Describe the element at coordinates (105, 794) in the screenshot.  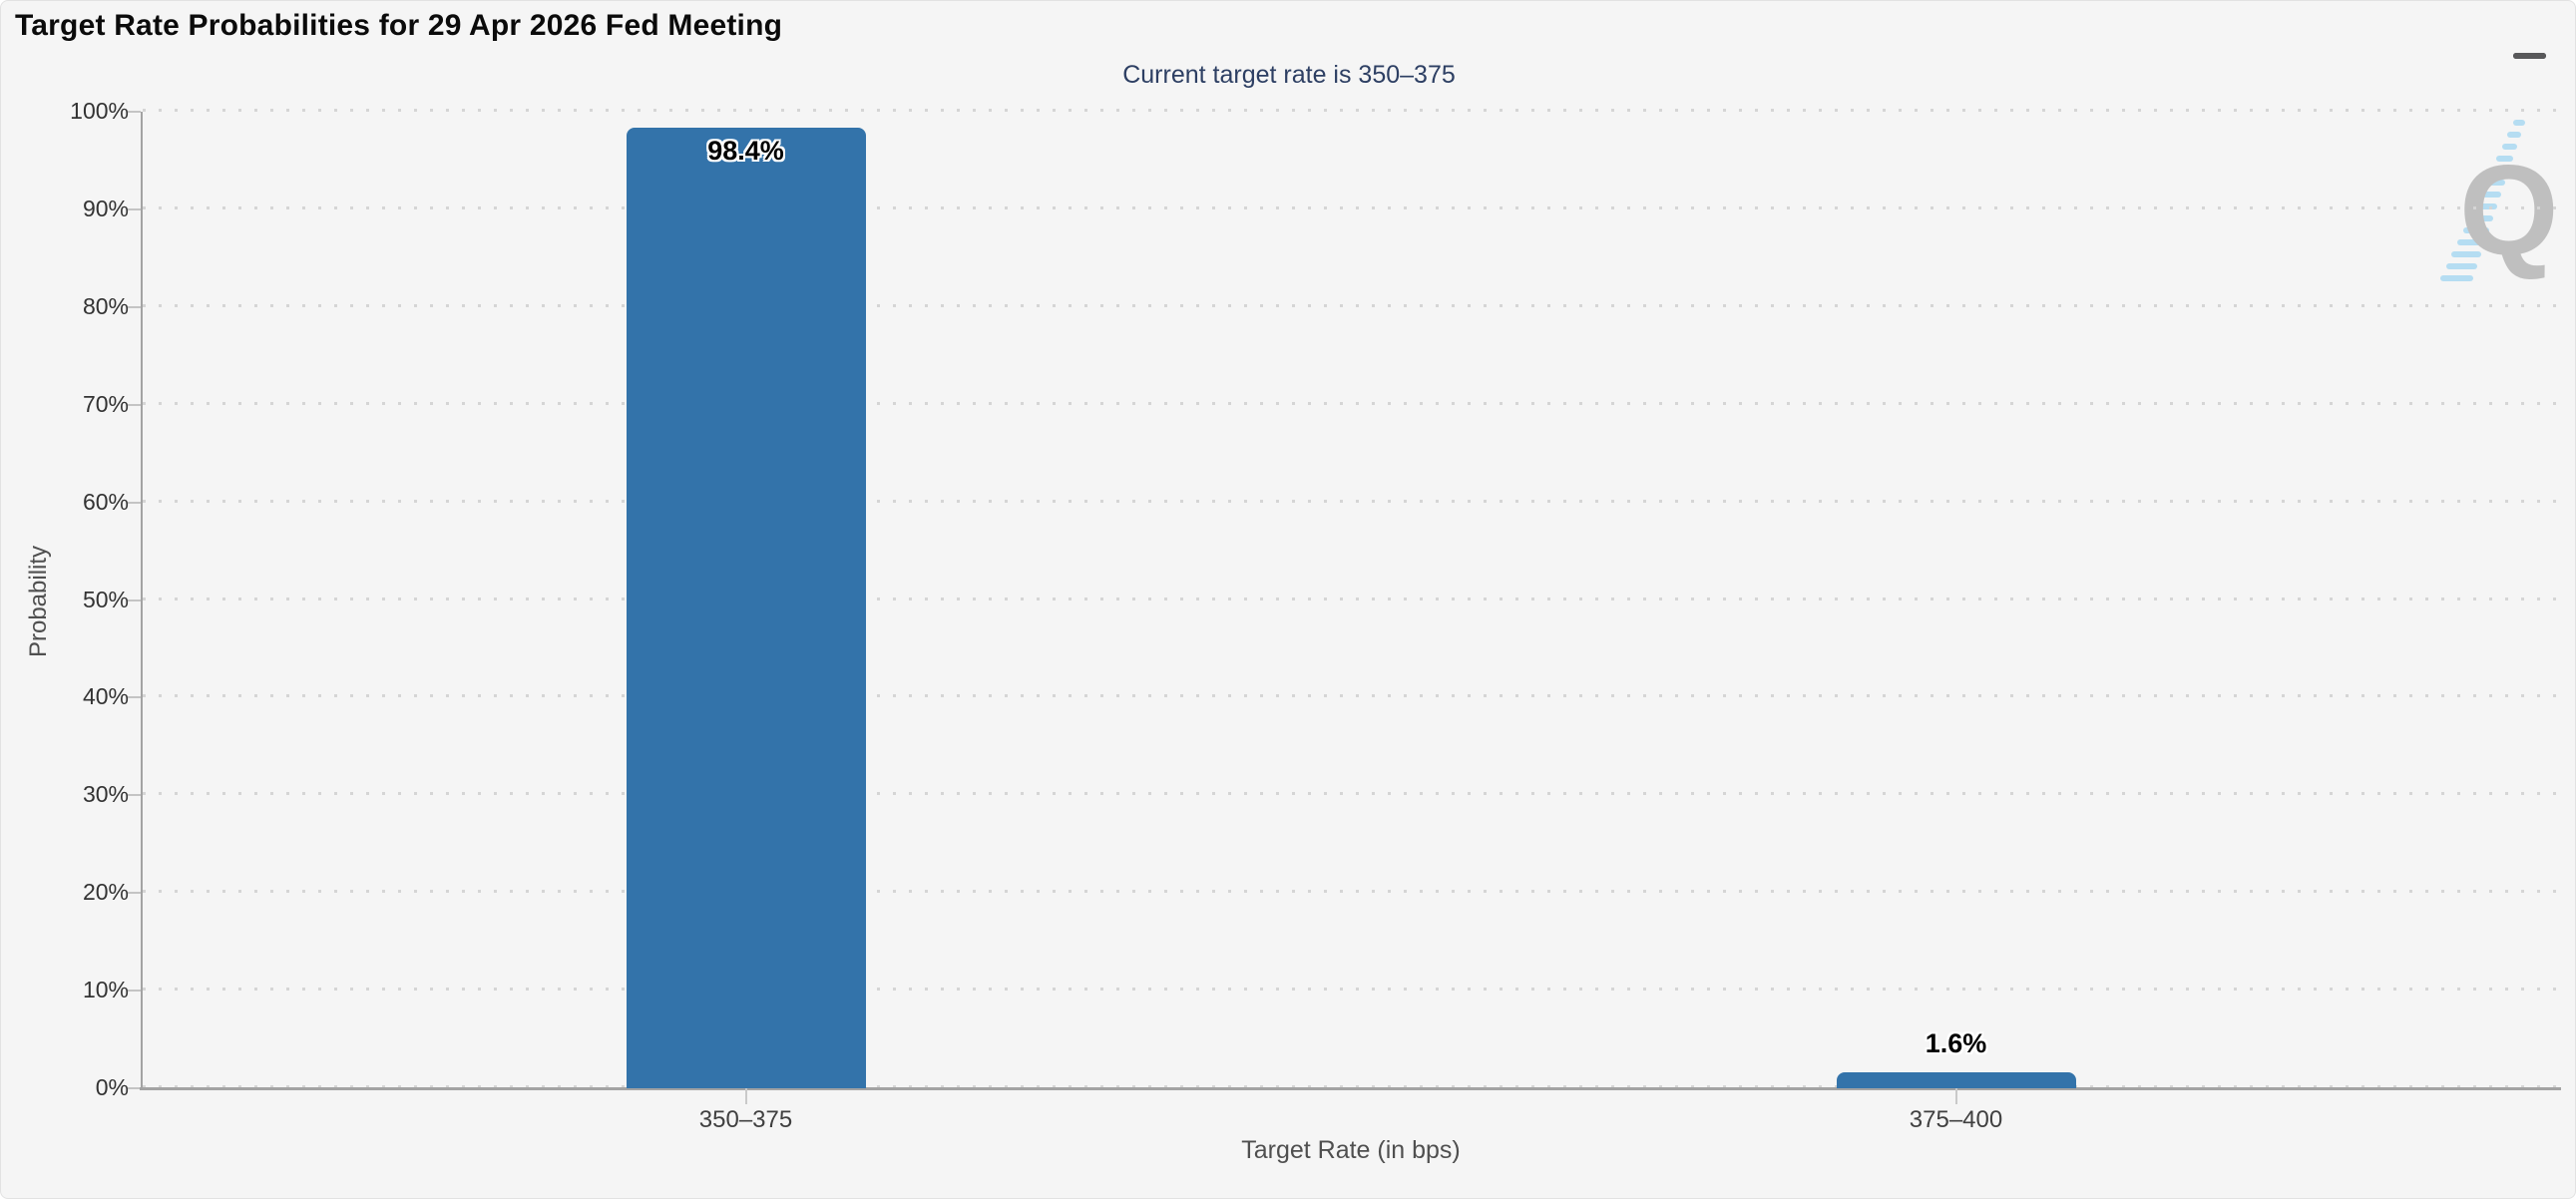
I see `y-tick-label-30: 30%` at that location.